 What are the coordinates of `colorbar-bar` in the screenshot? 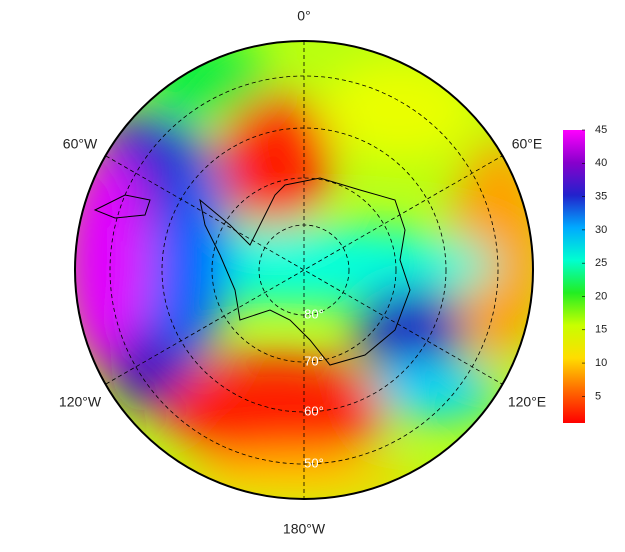 It's located at (574, 276).